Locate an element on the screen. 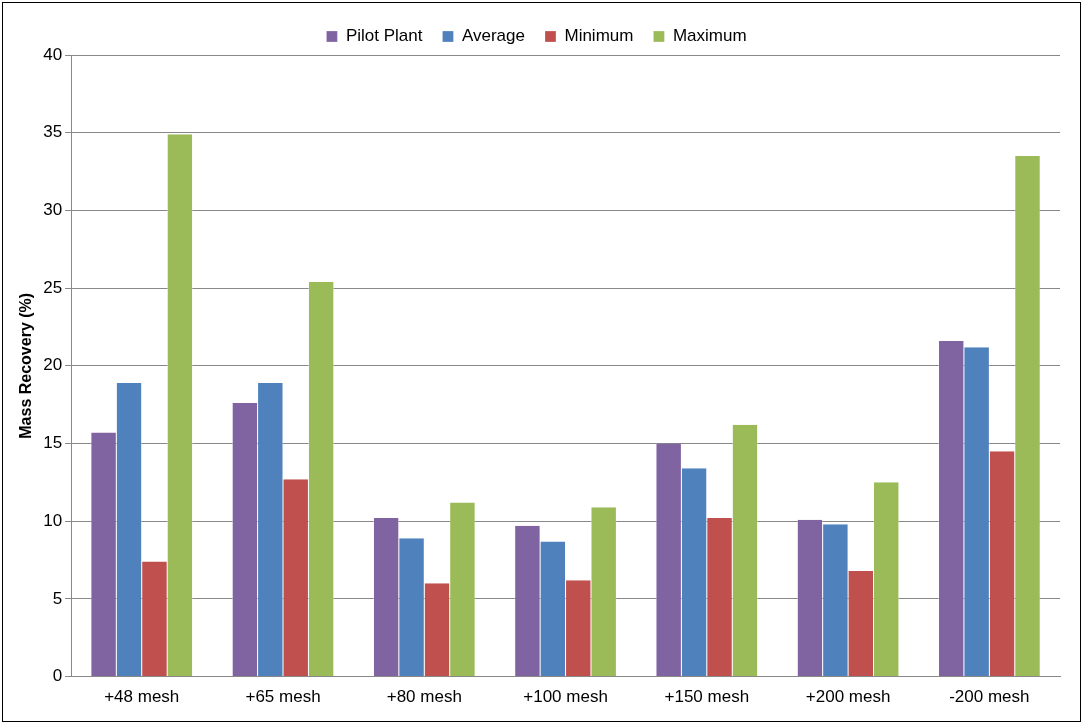 Image resolution: width=1083 pixels, height=724 pixels. legend-label: Minimum is located at coordinates (599, 36).